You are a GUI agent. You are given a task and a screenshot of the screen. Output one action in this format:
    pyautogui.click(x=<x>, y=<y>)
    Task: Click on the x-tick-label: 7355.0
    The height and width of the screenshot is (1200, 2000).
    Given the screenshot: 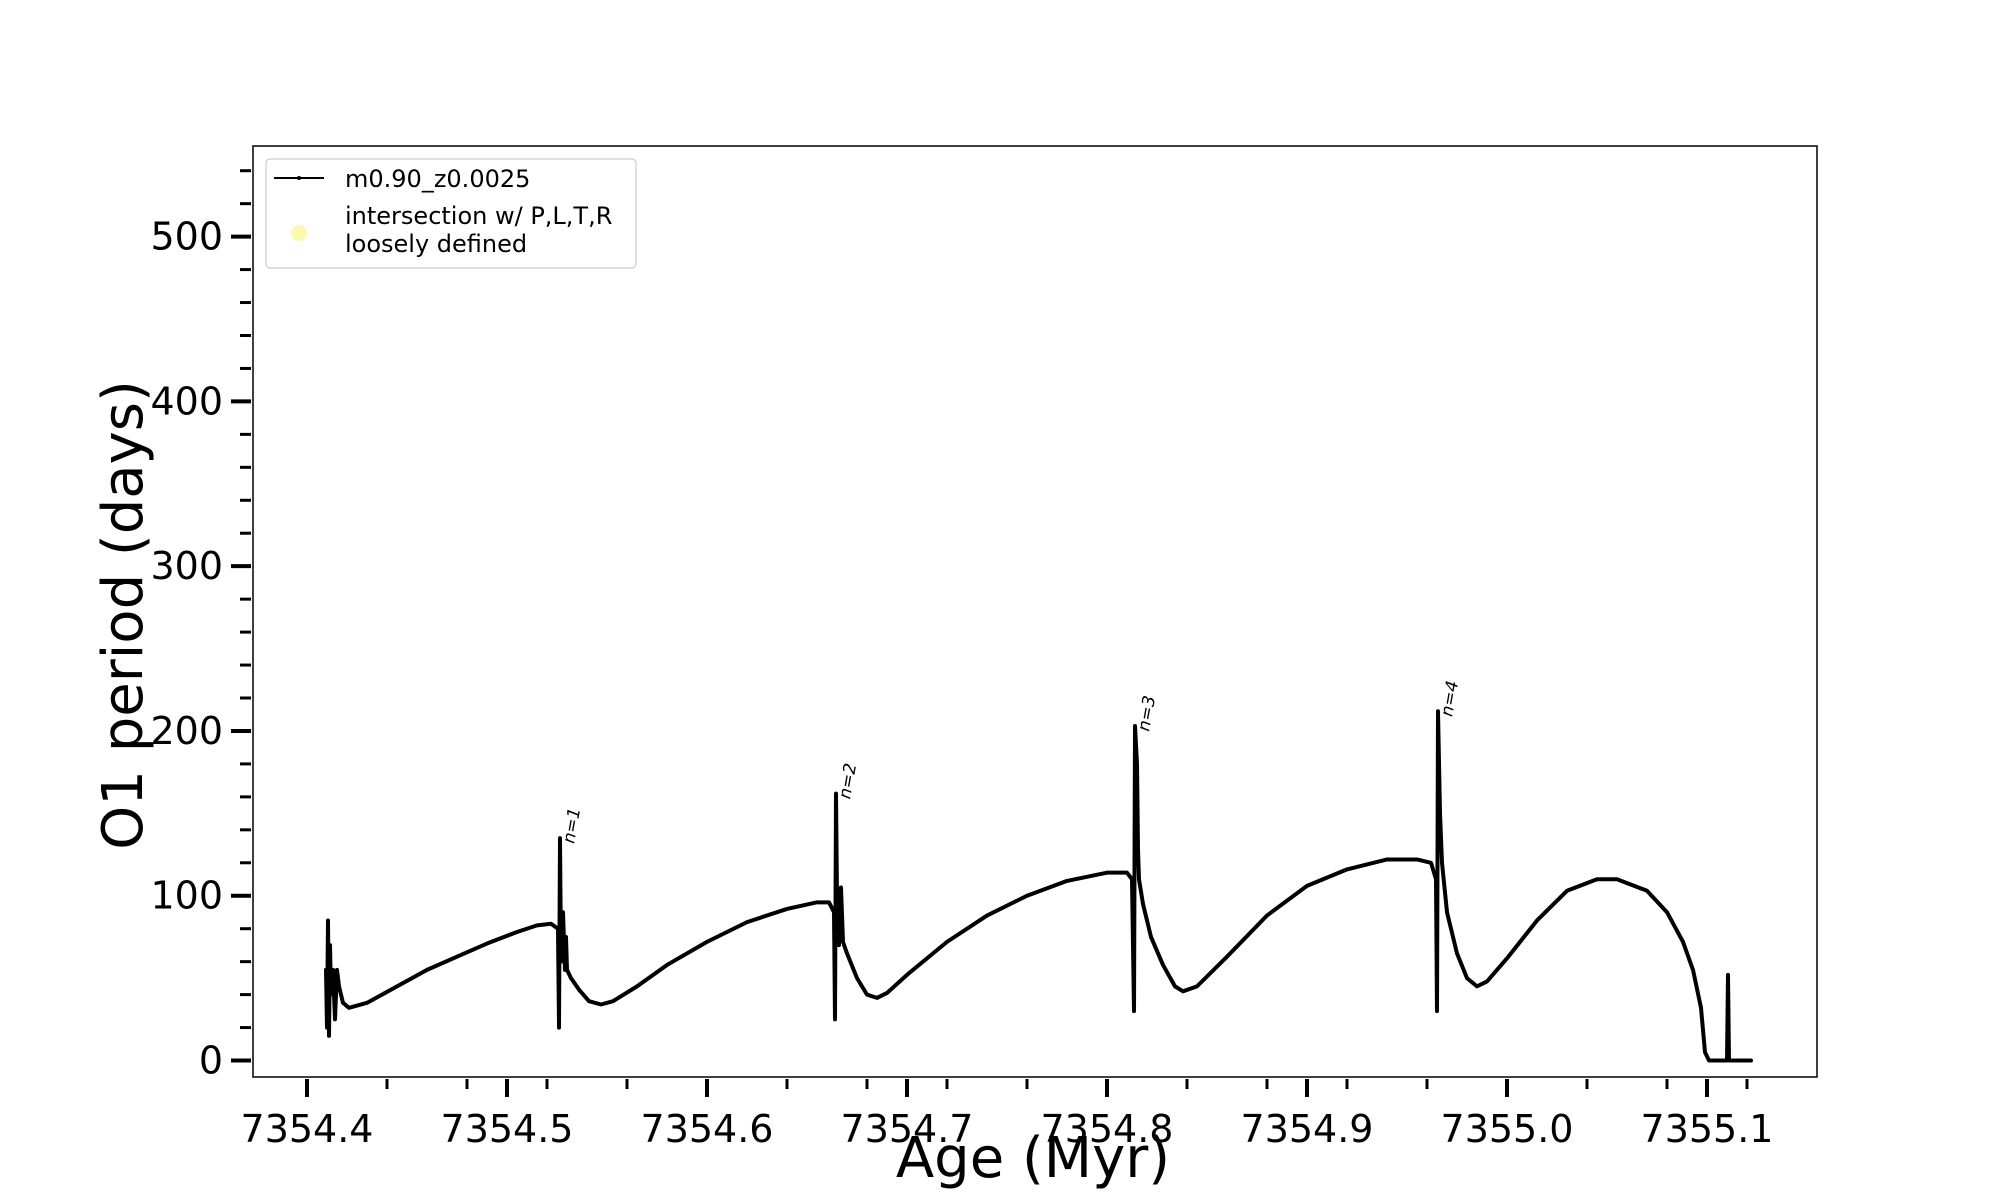 What is the action you would take?
    pyautogui.click(x=1507, y=1129)
    